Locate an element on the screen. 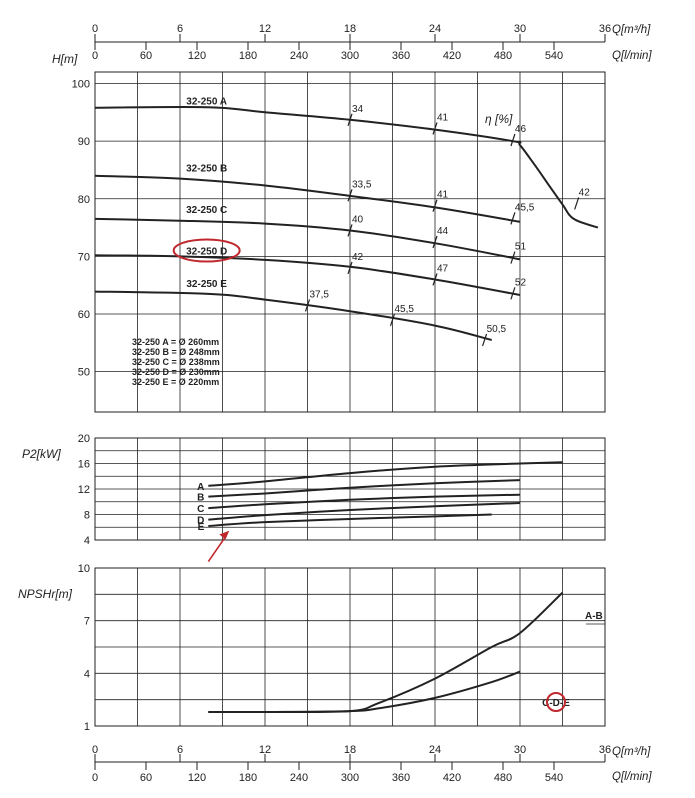  highlight-circle is located at coordinates (556, 702).